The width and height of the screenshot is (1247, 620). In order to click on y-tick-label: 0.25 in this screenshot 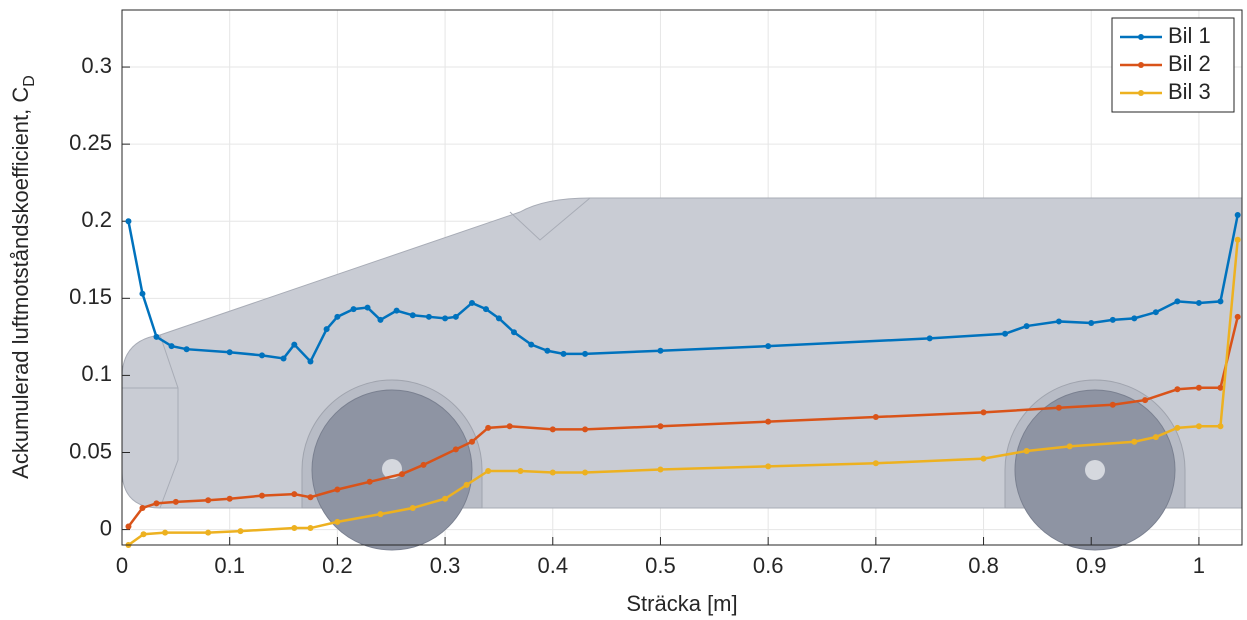, I will do `click(90, 142)`.